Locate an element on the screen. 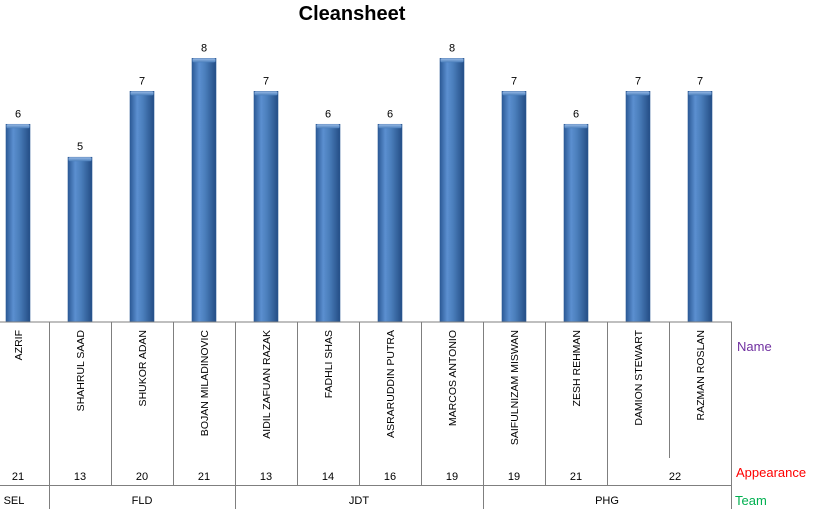  category-label: SHUKOR ADAN is located at coordinates (143, 368).